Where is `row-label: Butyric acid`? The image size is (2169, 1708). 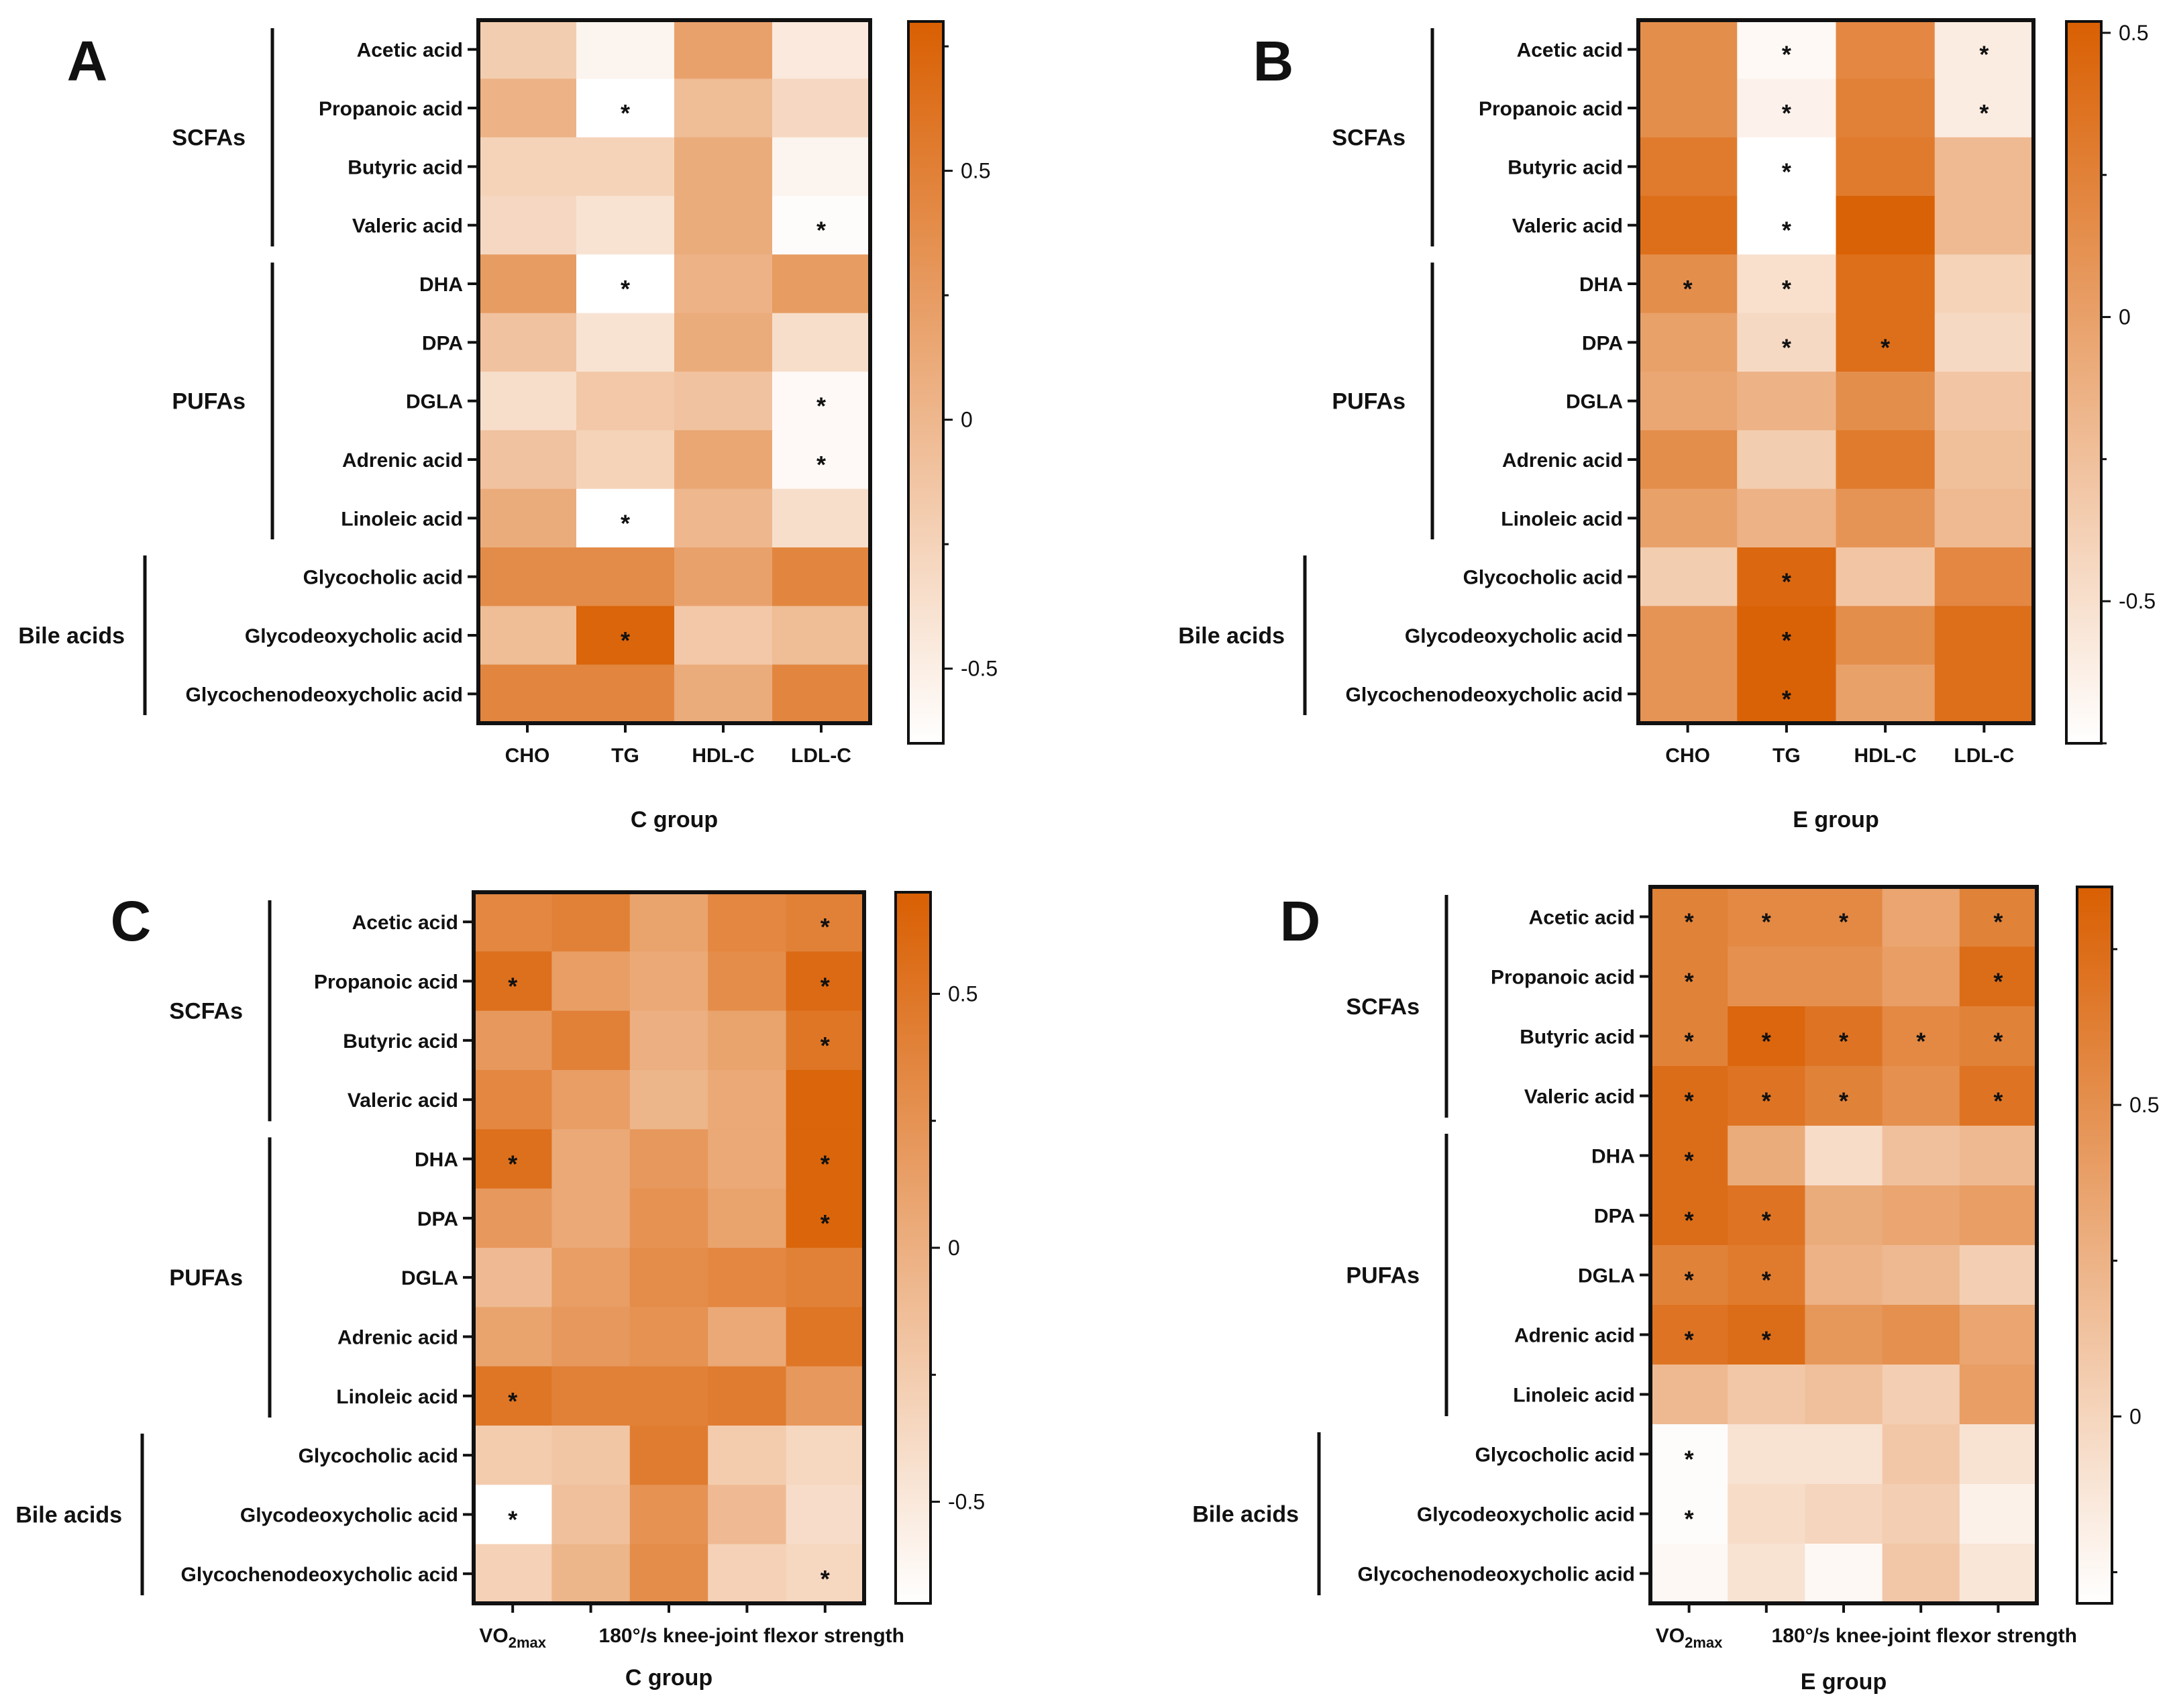
row-label: Butyric acid is located at coordinates (1577, 1037).